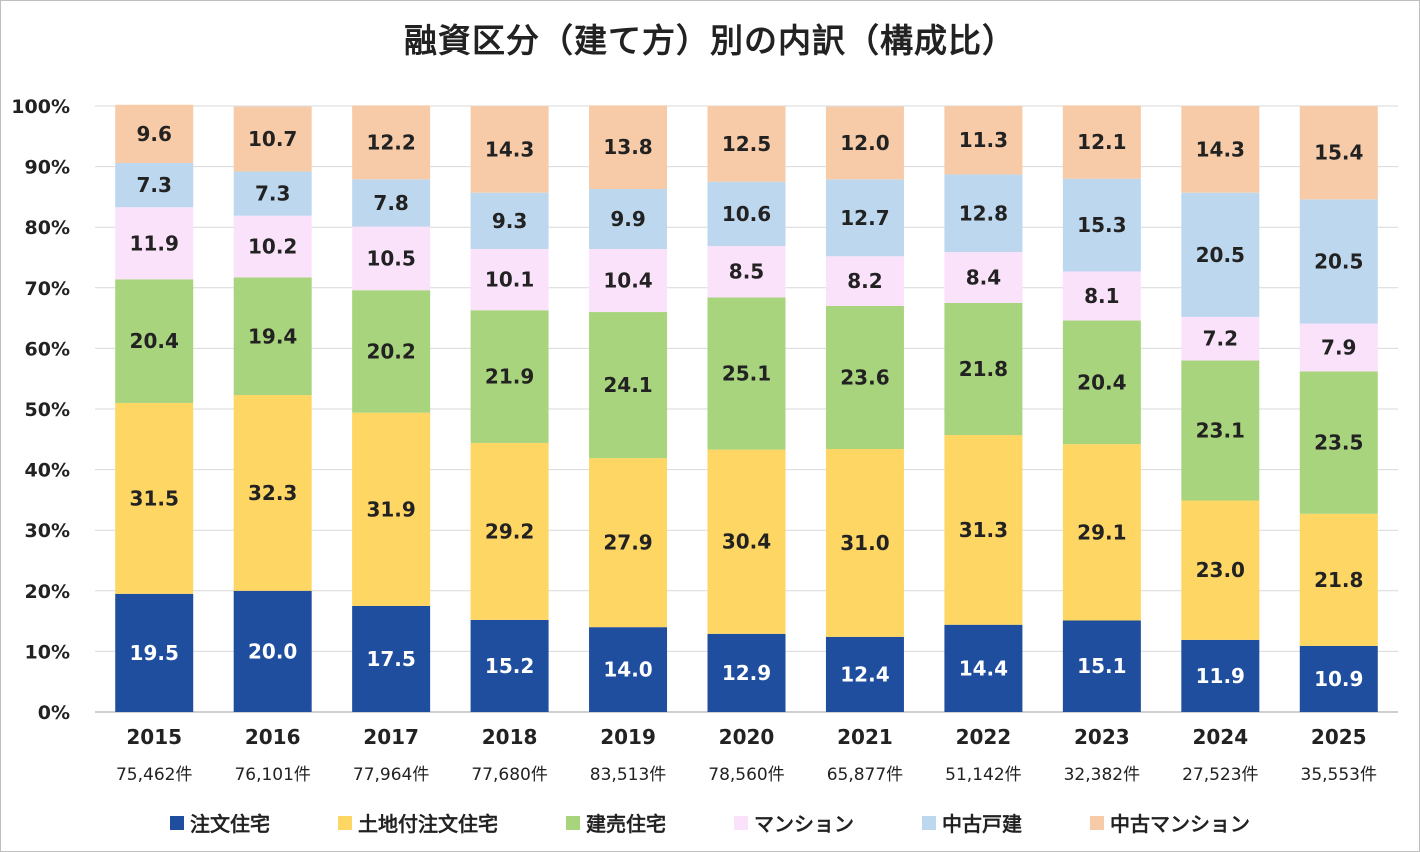 This screenshot has height=852, width=1420. I want to click on data-label: 29.2, so click(509, 531).